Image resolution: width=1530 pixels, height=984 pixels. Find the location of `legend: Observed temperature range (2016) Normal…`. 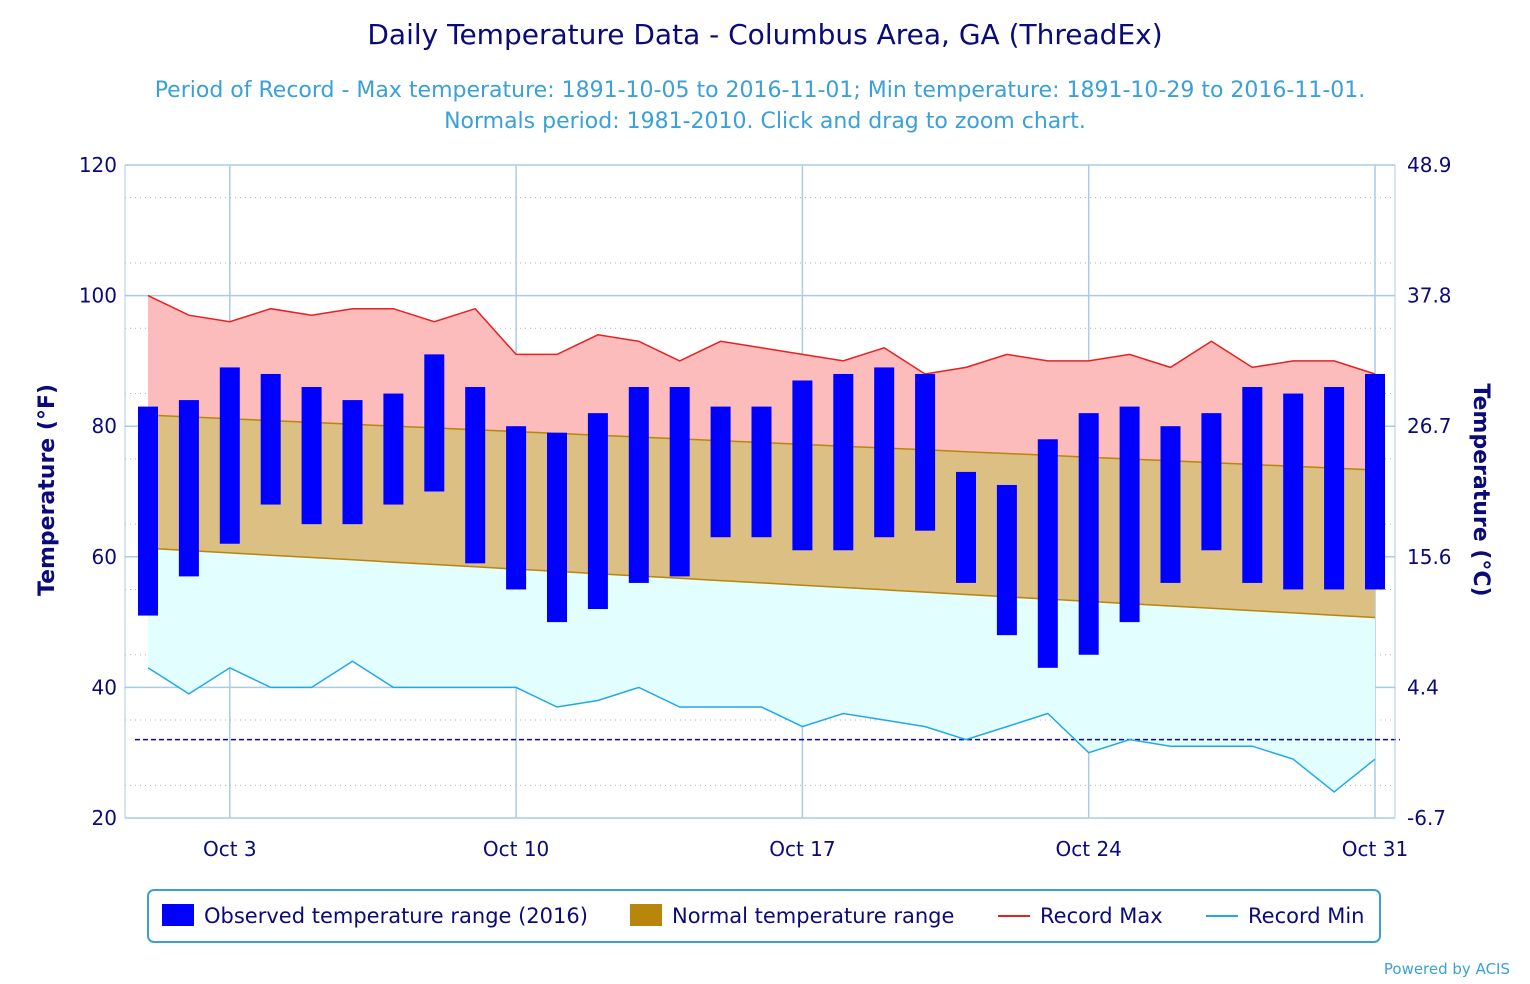

legend: Observed temperature range (2016) Normal… is located at coordinates (764, 916).